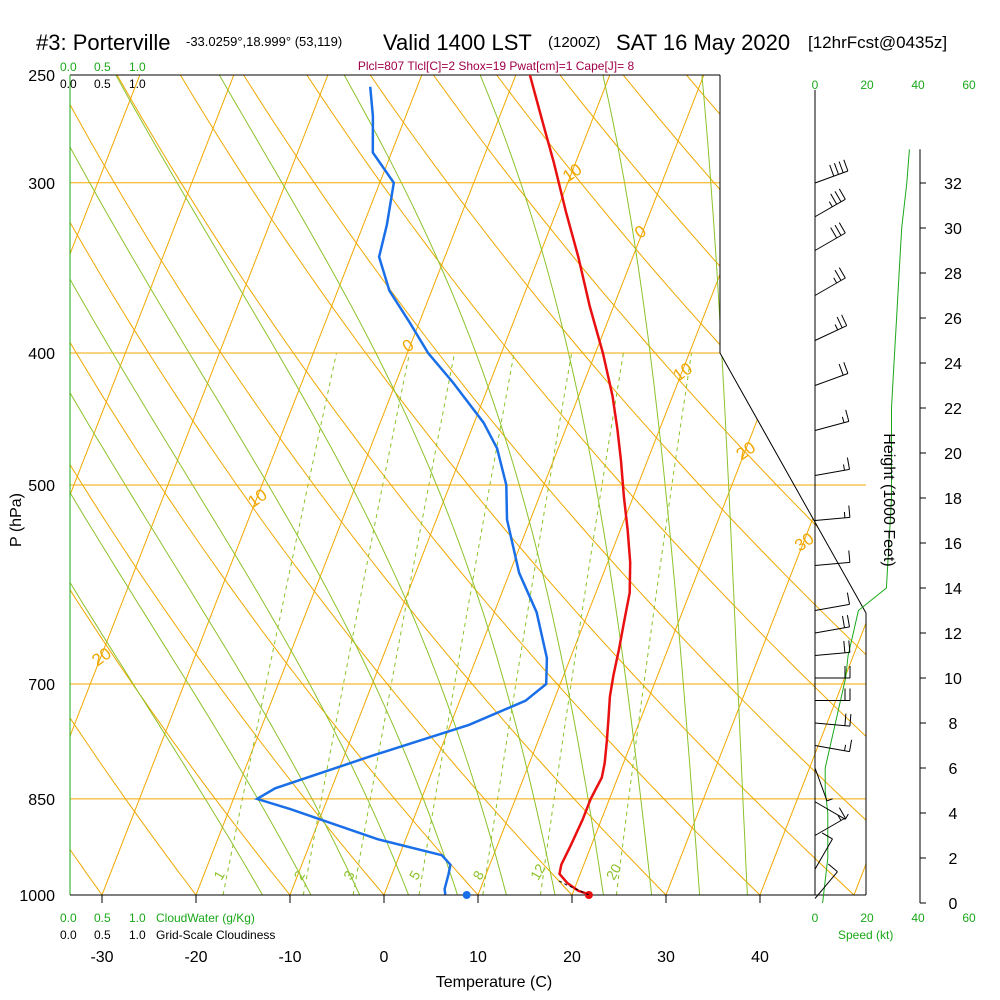 The image size is (1000, 1000). What do you see at coordinates (703, 42) in the screenshot?
I see `forecast-date: SAT 16 May 2020` at bounding box center [703, 42].